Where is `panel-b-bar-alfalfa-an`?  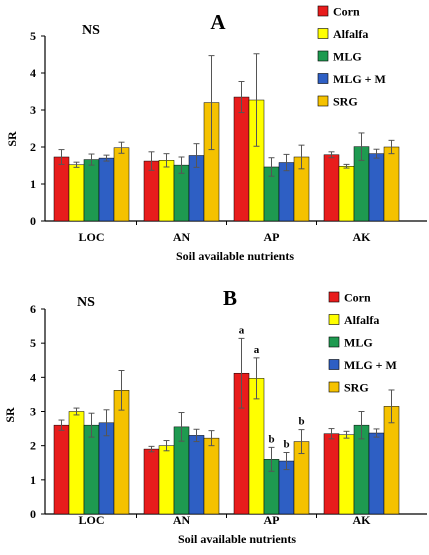
panel-b-bar-alfalfa-an is located at coordinates (166, 480).